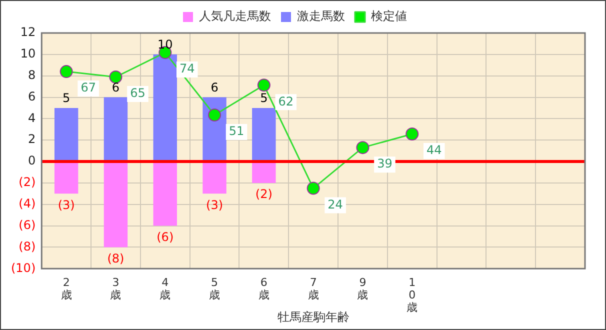 Image resolution: width=606 pixels, height=330 pixels. I want to click on y-tick-label: 12, so click(28, 32).